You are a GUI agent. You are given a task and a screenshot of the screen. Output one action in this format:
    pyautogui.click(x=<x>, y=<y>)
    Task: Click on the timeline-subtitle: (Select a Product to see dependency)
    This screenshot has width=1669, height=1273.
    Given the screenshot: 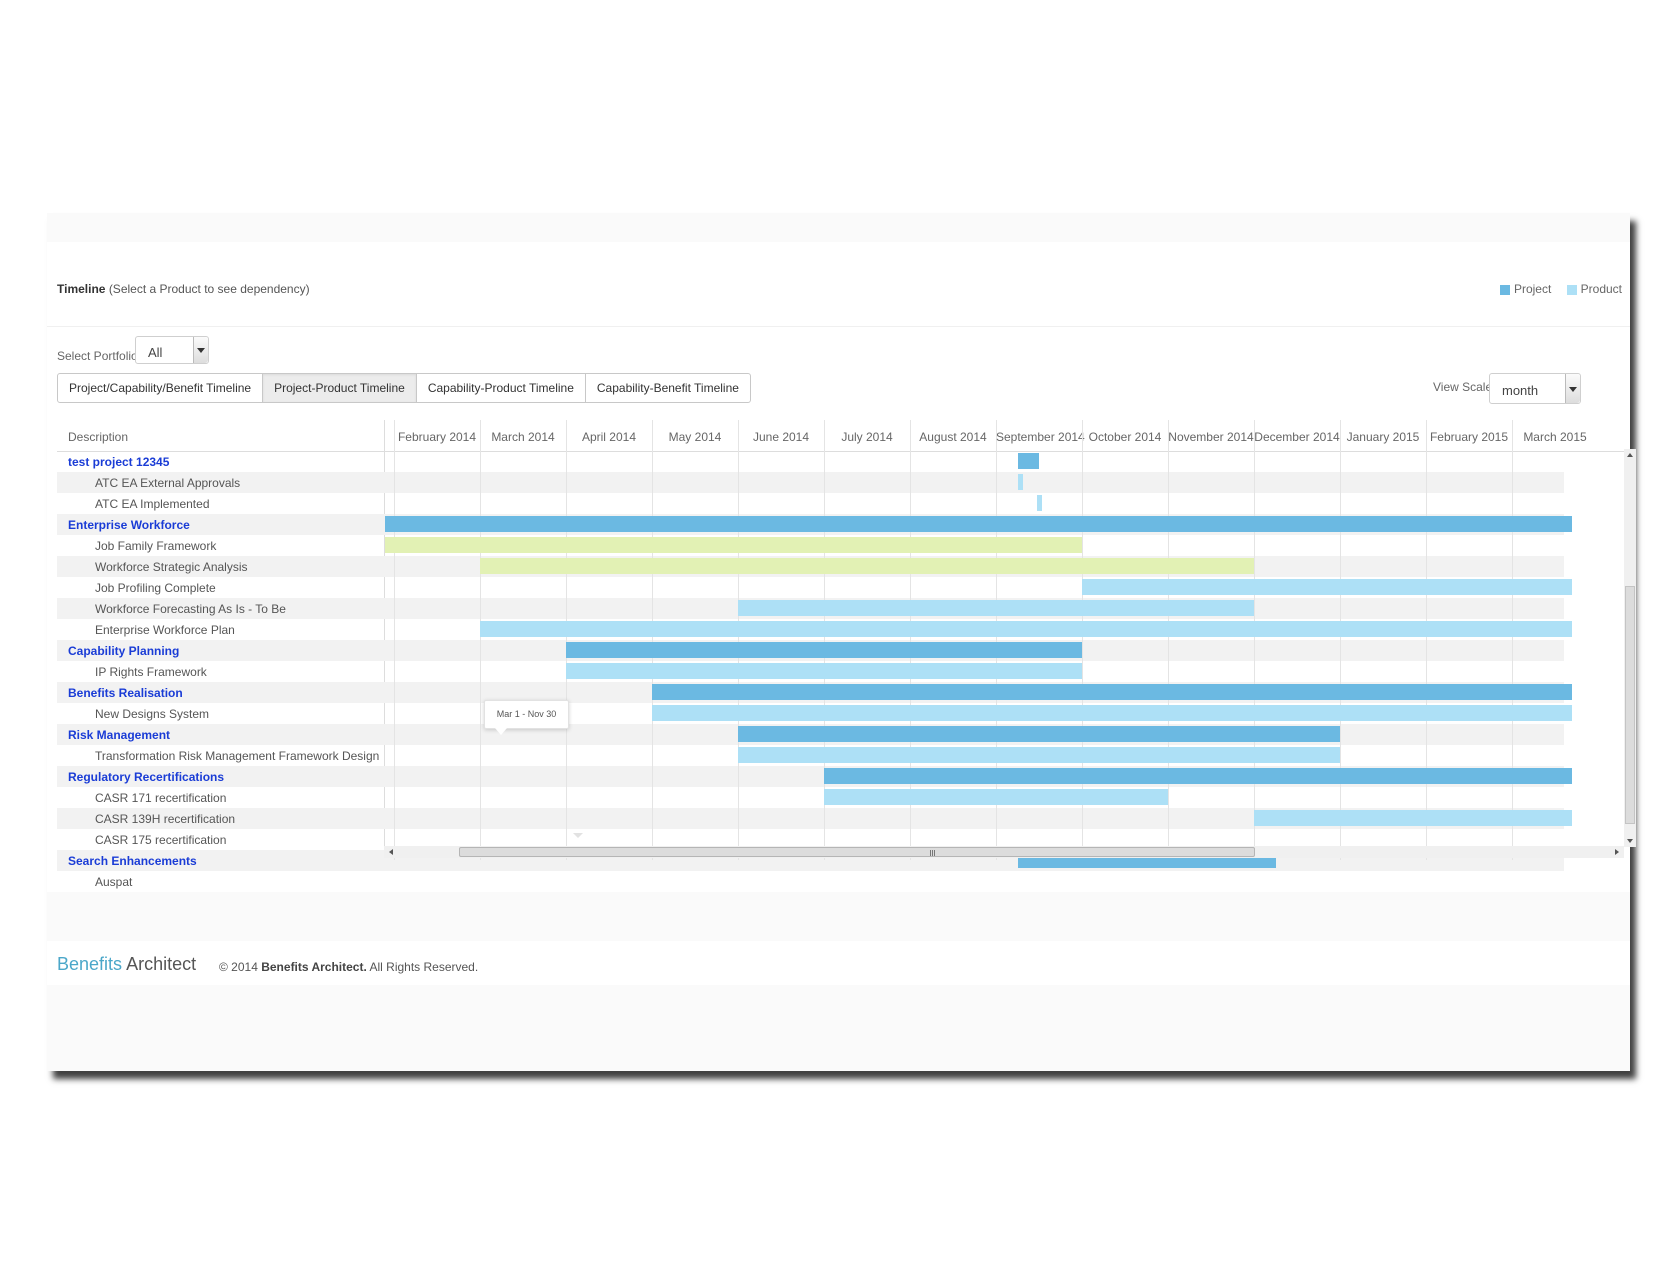 What is the action you would take?
    pyautogui.click(x=209, y=289)
    